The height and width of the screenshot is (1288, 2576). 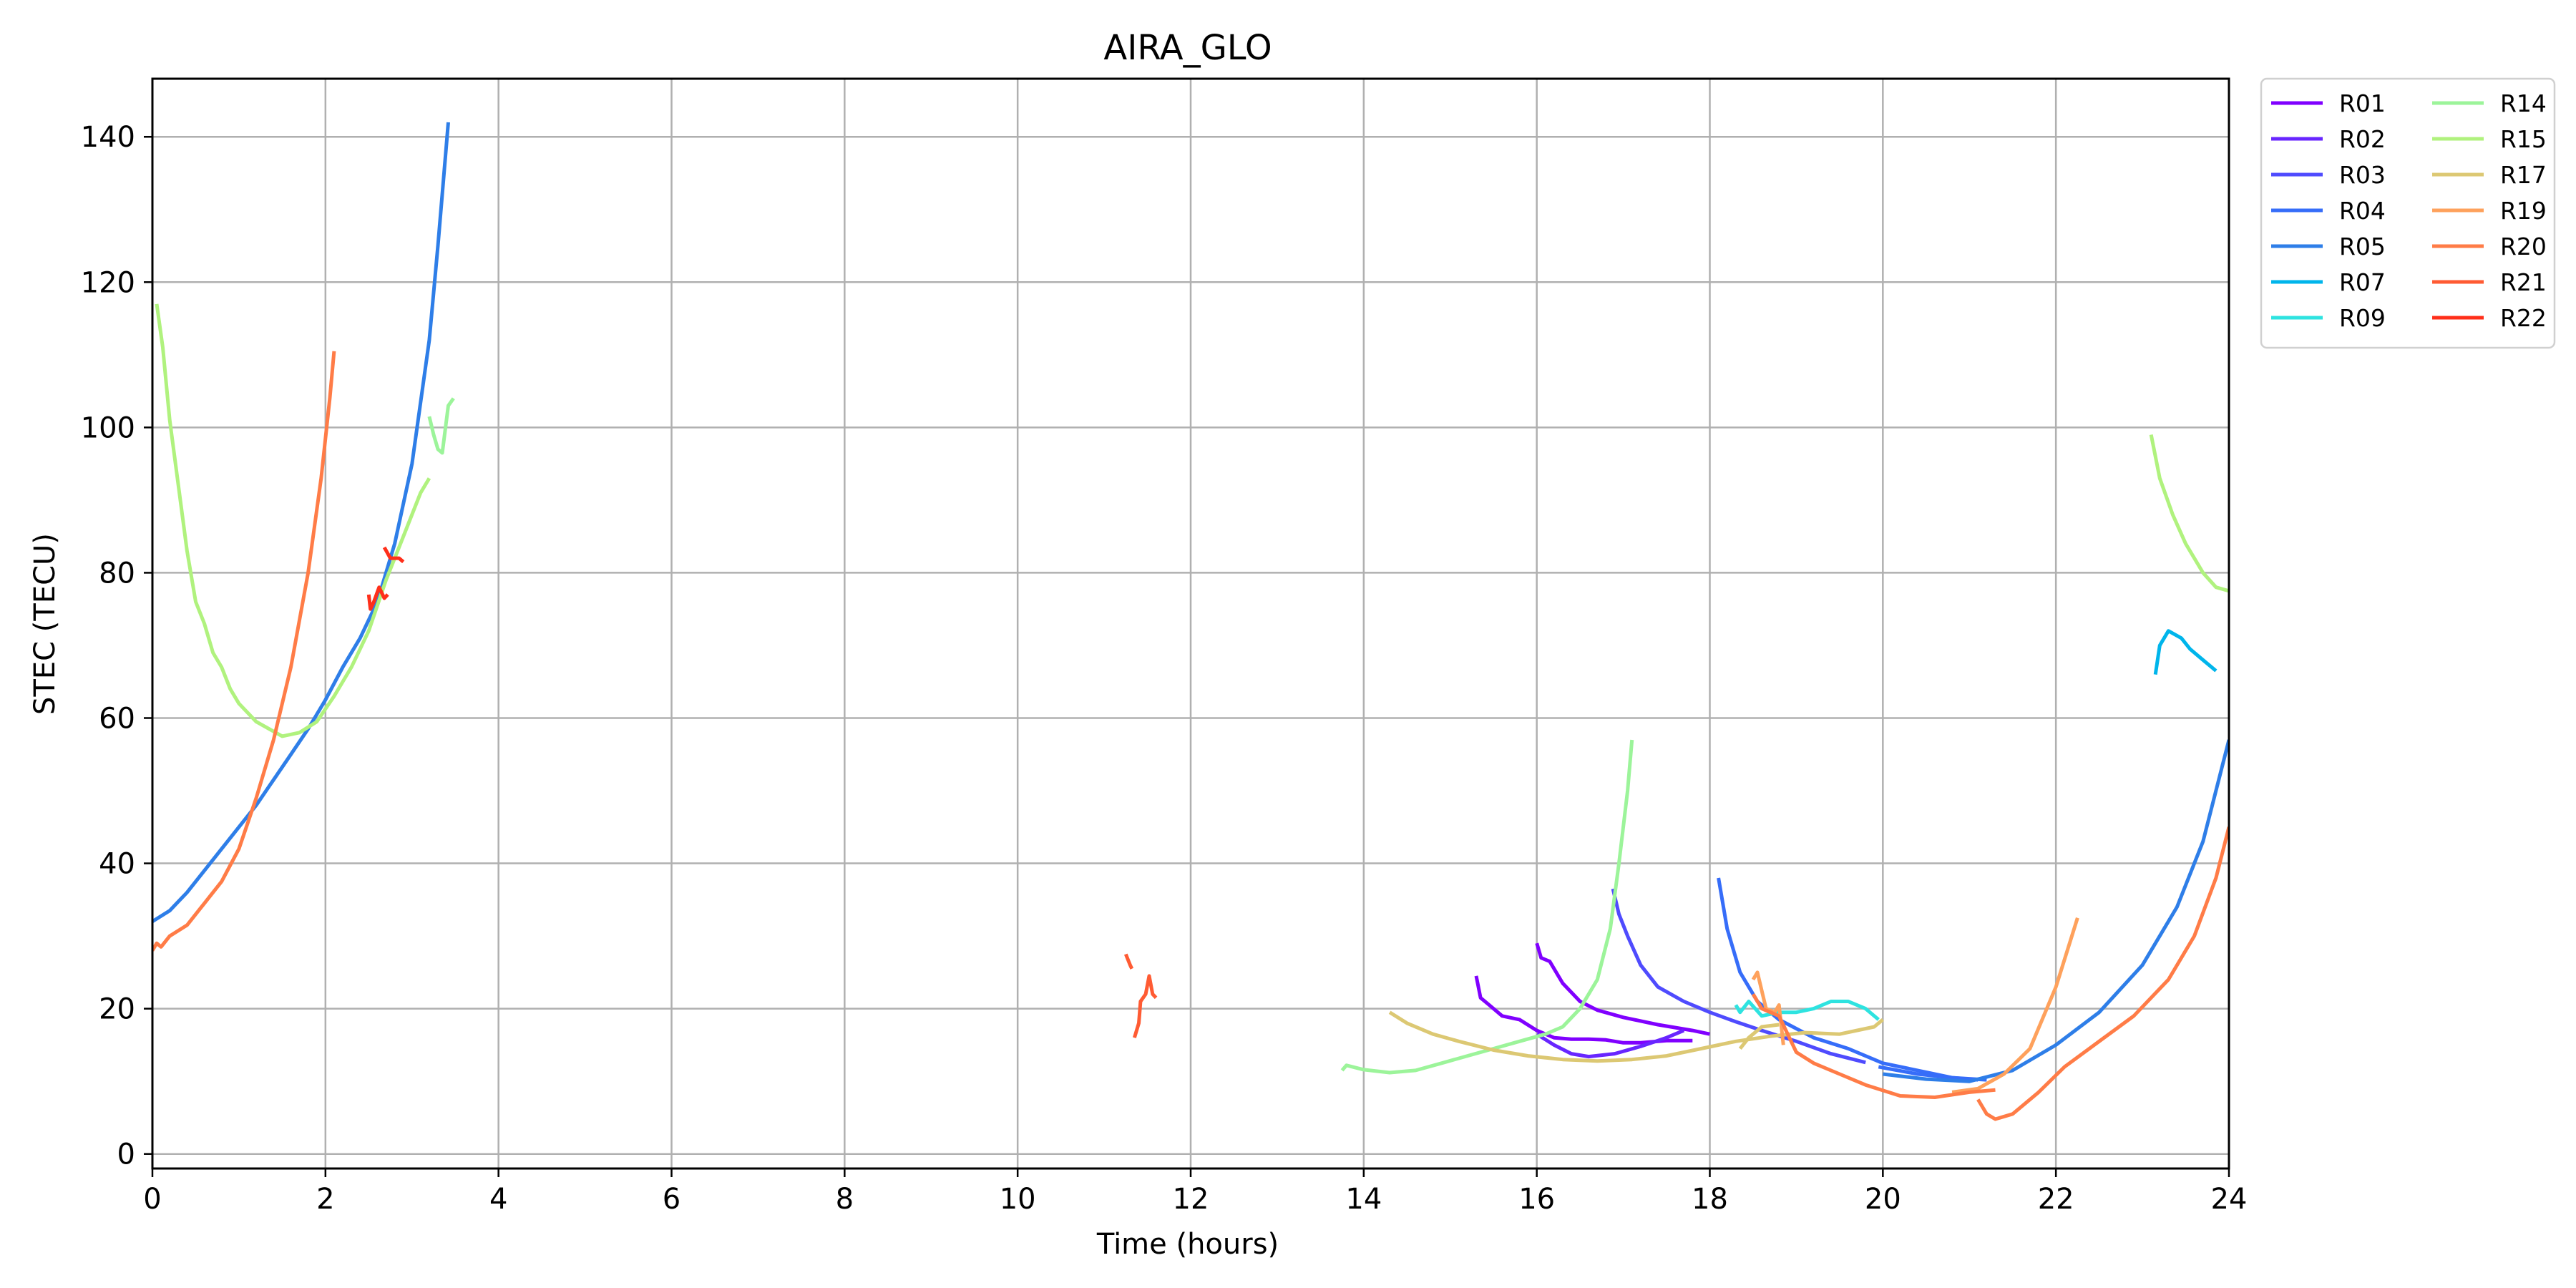 What do you see at coordinates (108, 427) in the screenshot?
I see `y-tick-label: 100` at bounding box center [108, 427].